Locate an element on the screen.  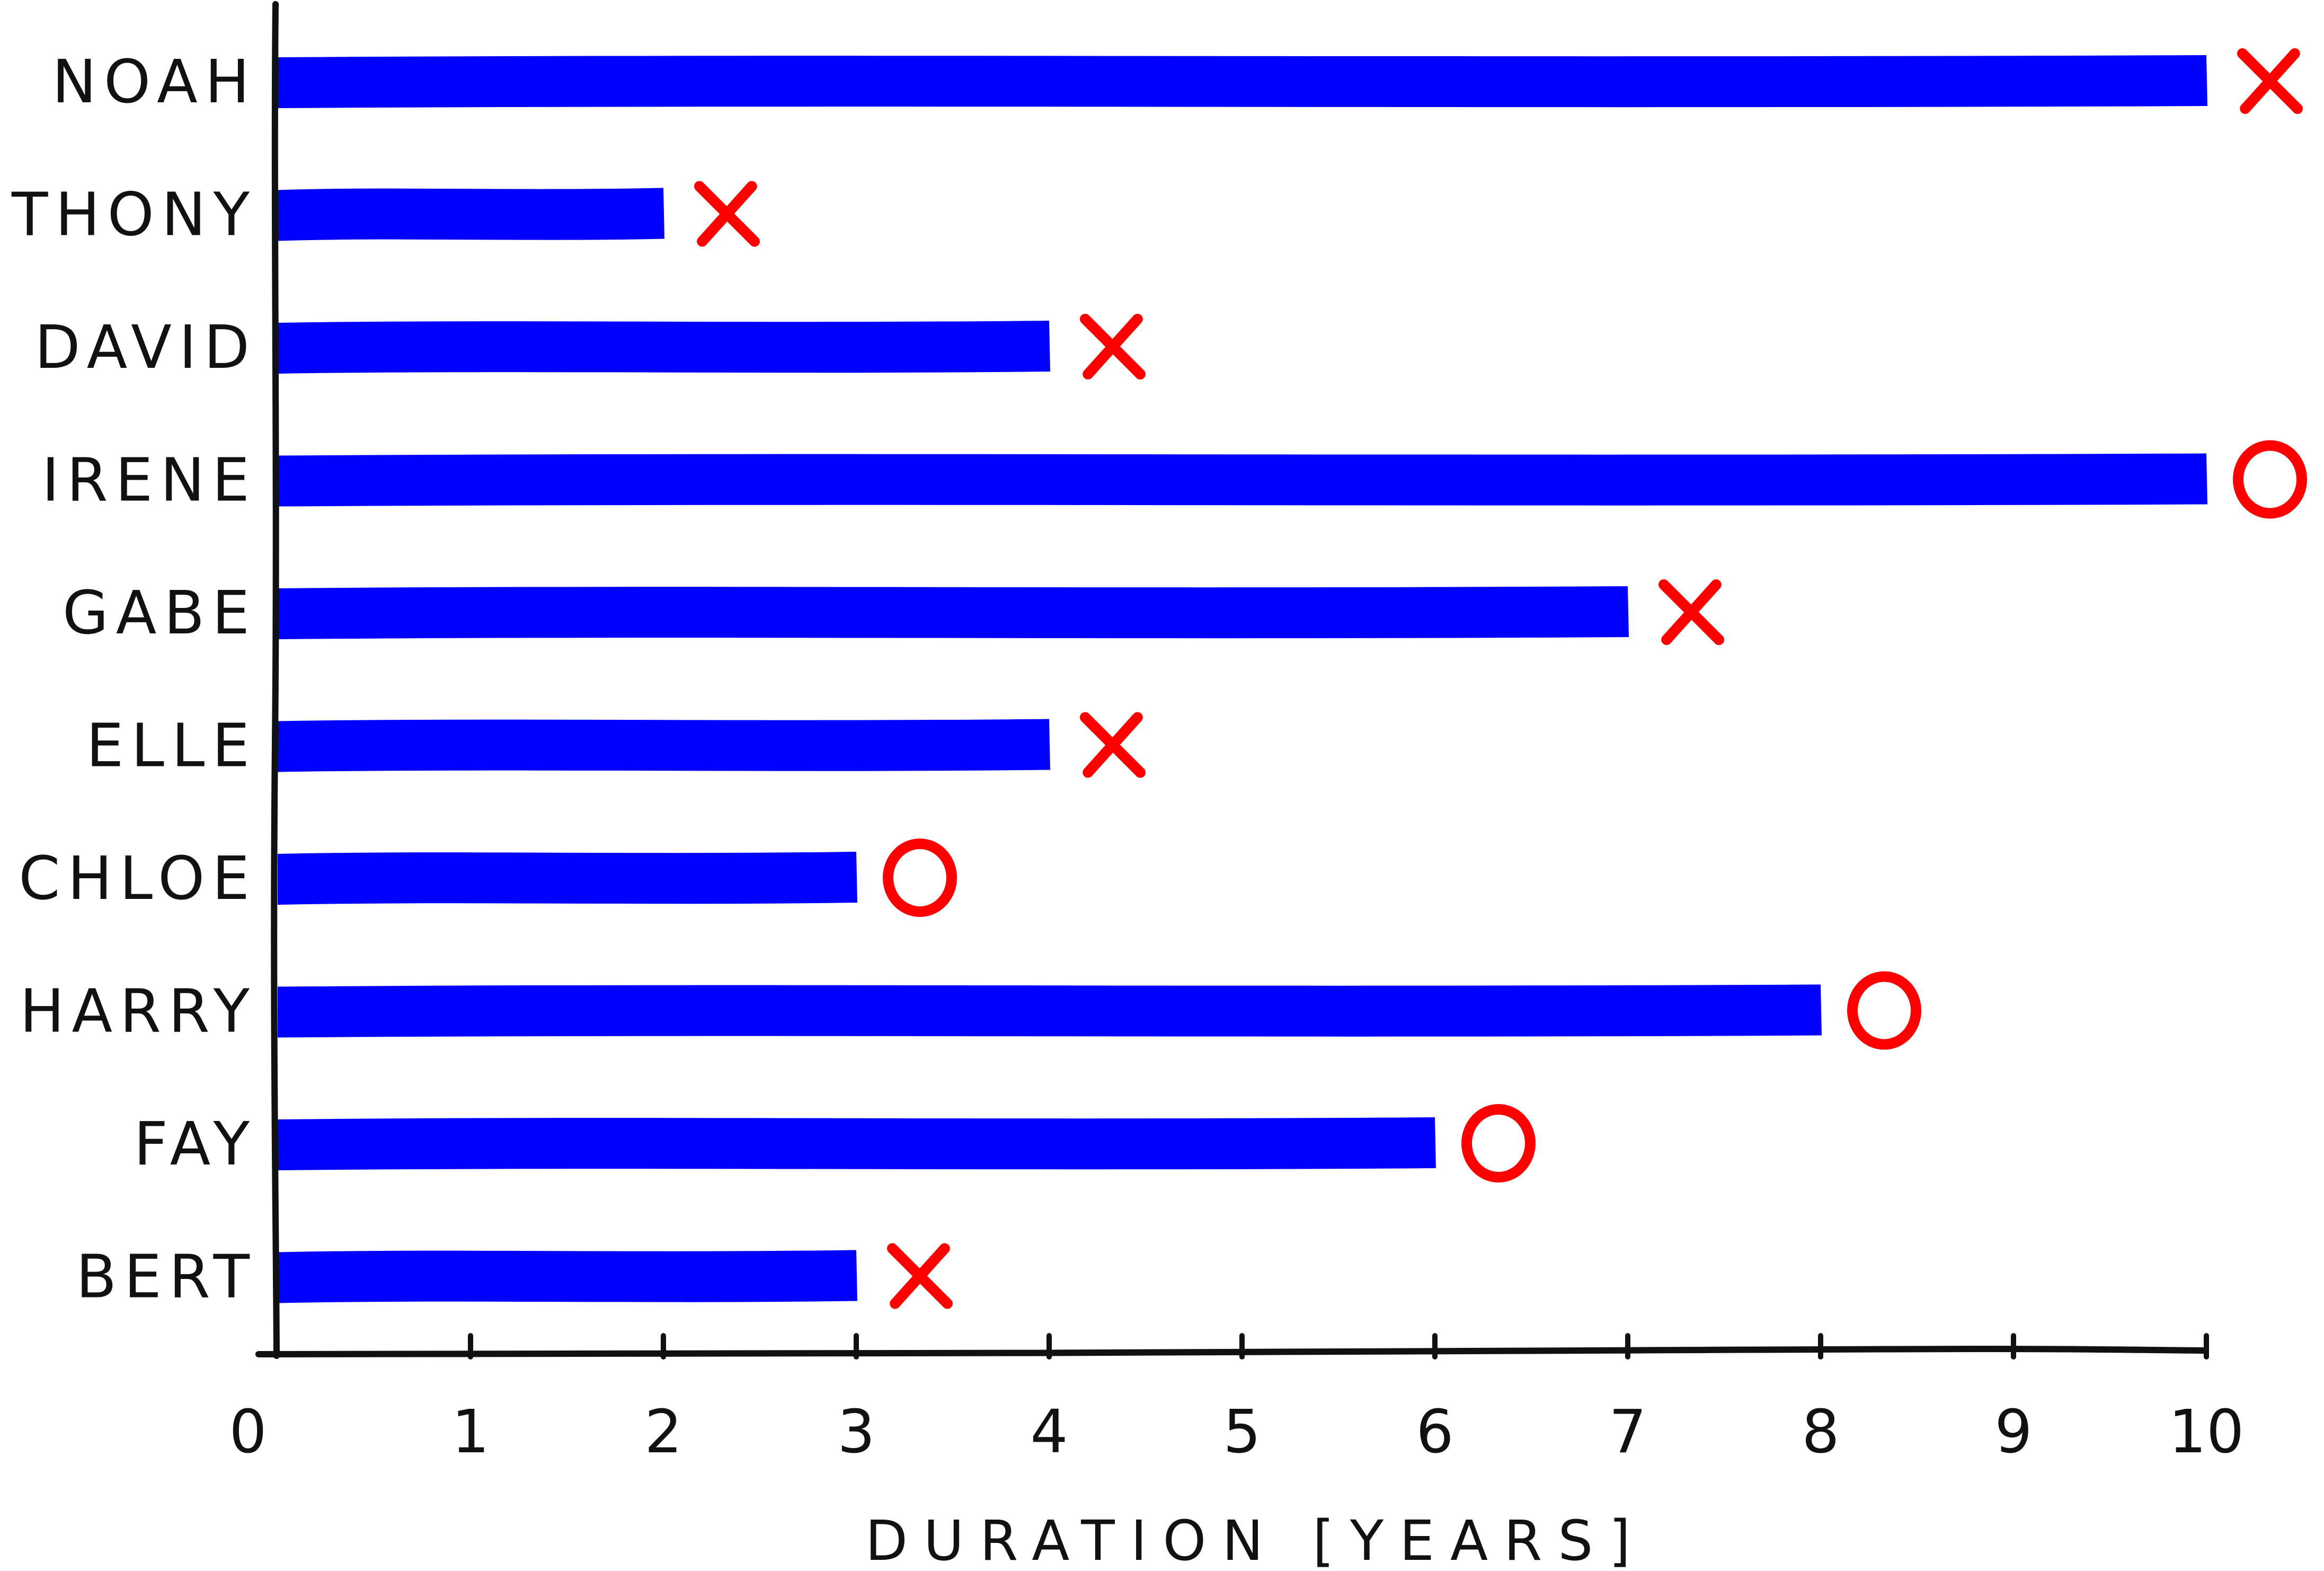
category-label-bert: BERT is located at coordinates (167, 1277).